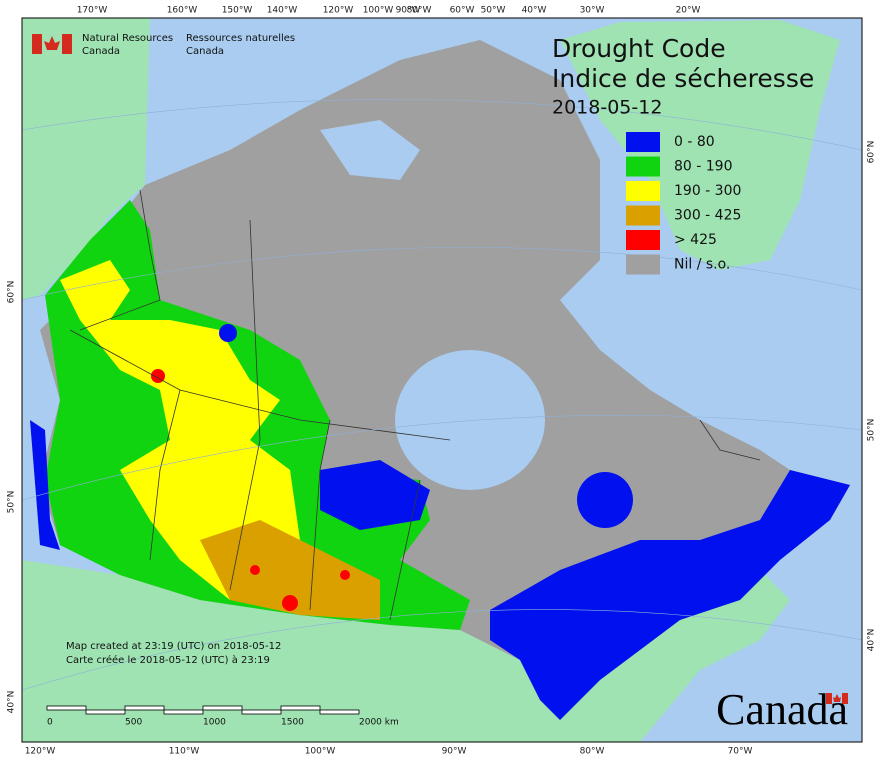 The height and width of the screenshot is (760, 880). I want to click on legend-label: Nil / s.o., so click(702, 265).